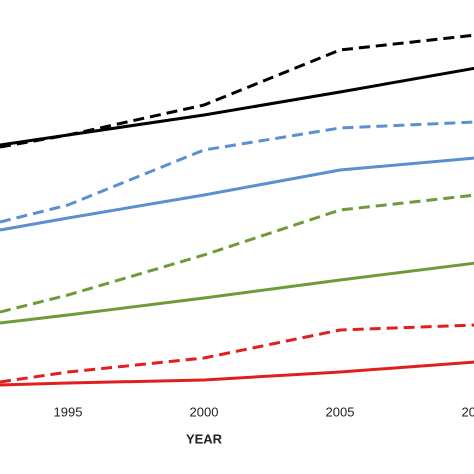 This screenshot has height=474, width=474. I want to click on x-tick-label: 1995, so click(68, 411).